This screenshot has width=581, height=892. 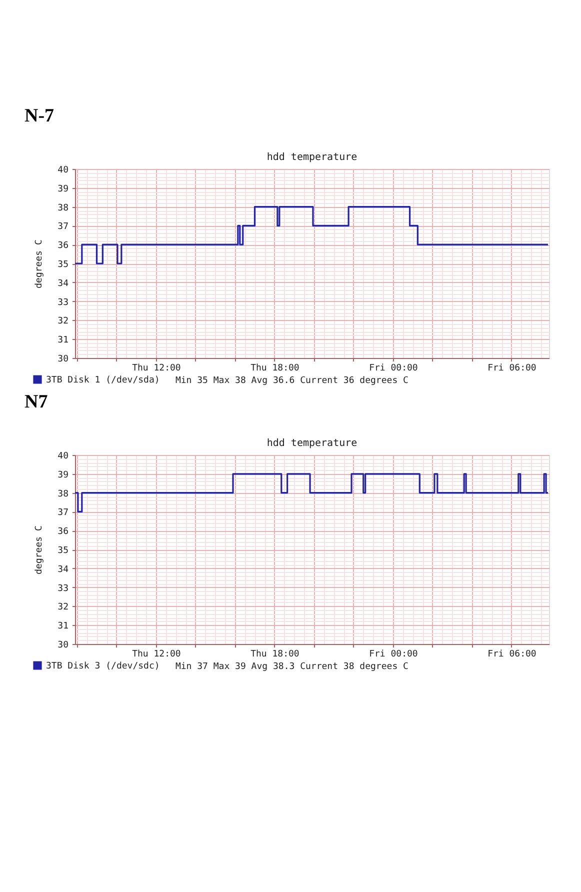 What do you see at coordinates (103, 667) in the screenshot?
I see `legend-label: 3TB Disk 3 (/dev/sdc)` at bounding box center [103, 667].